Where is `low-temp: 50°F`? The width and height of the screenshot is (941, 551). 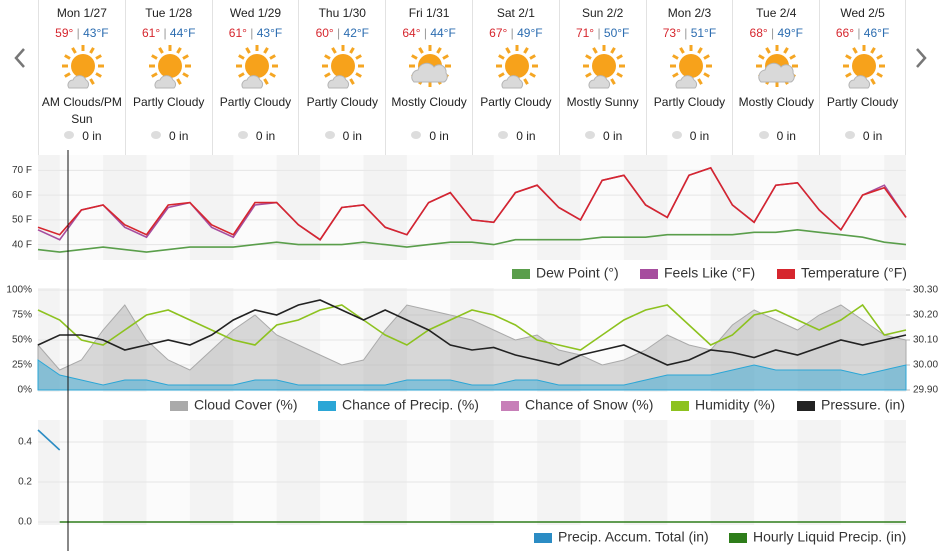
low-temp: 50°F is located at coordinates (616, 33).